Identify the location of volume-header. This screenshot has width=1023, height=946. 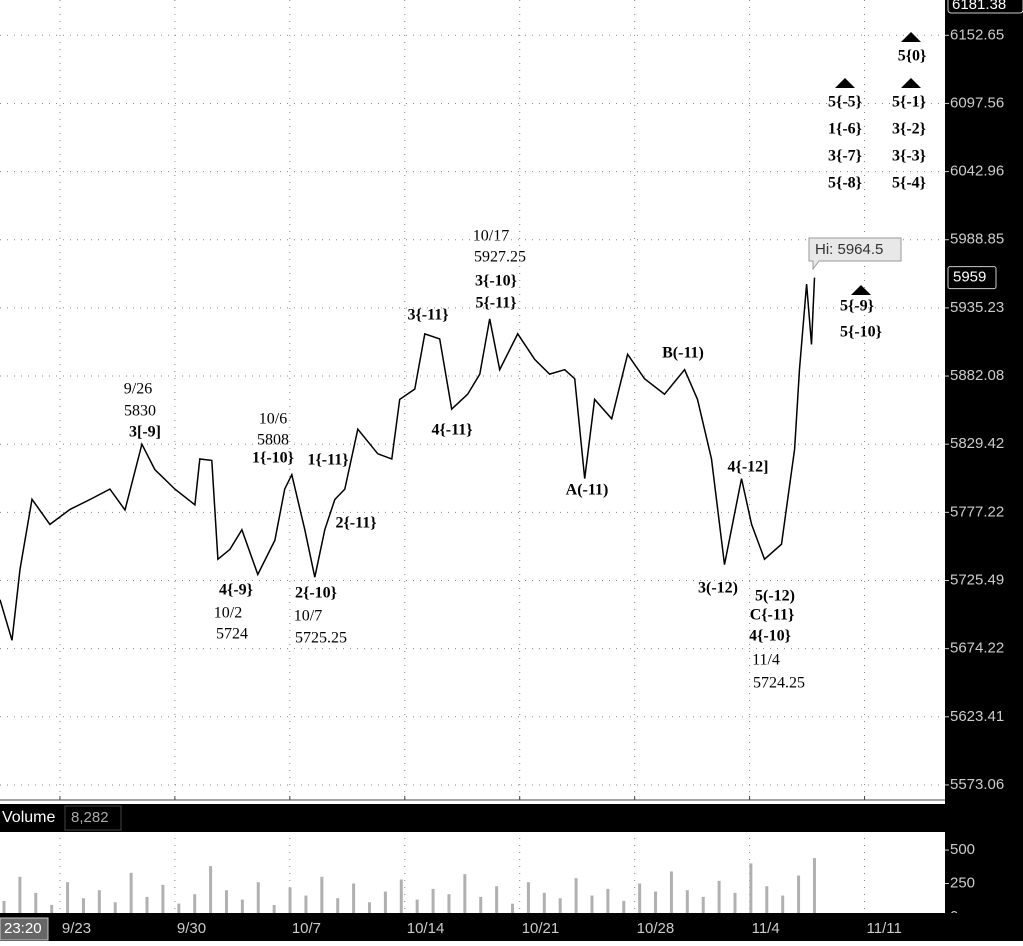
(472, 818).